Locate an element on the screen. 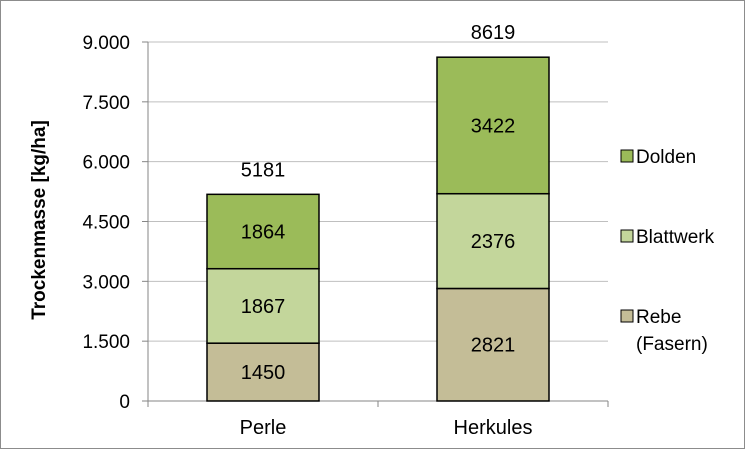  legend-label: Dolden is located at coordinates (666, 157).